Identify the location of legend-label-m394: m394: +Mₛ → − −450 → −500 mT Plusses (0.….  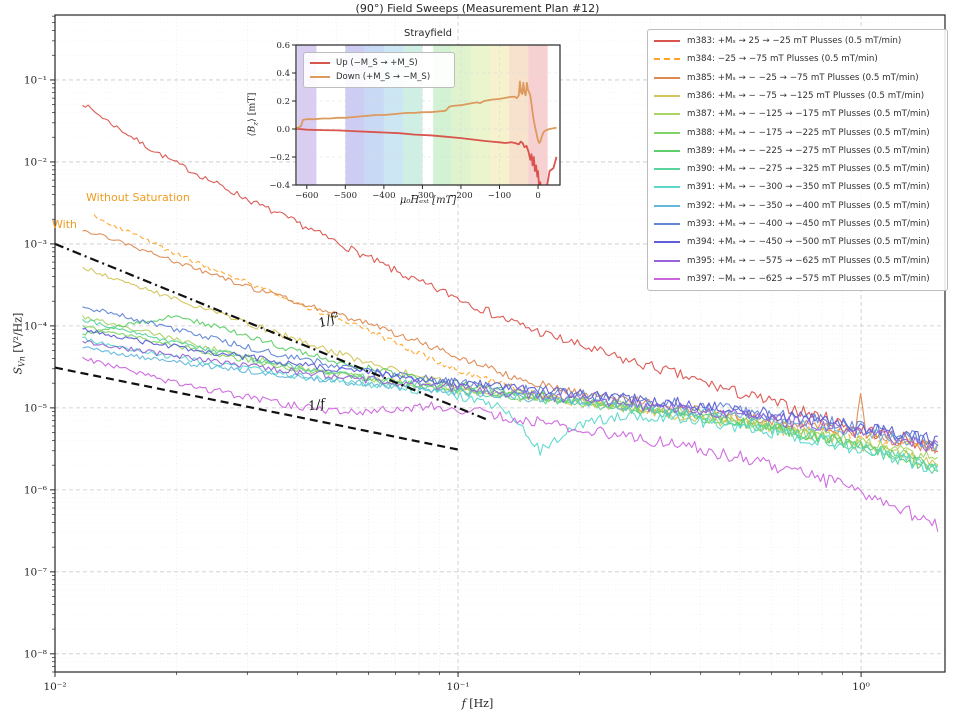
(808, 242).